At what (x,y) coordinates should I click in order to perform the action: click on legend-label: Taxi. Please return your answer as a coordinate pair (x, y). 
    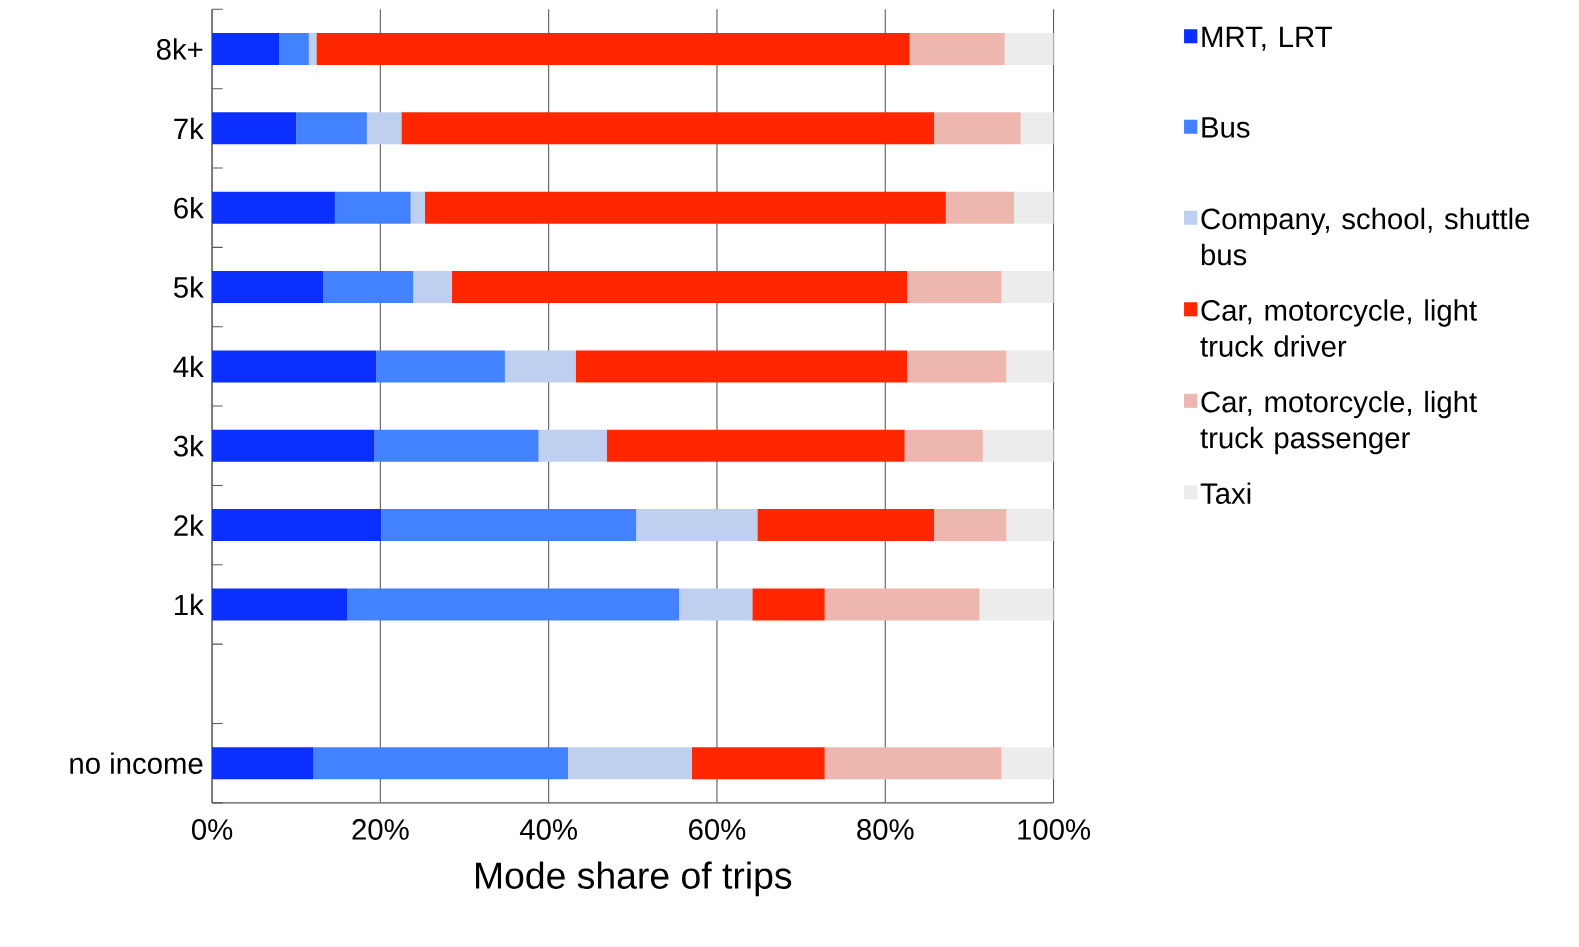
    Looking at the image, I should click on (1225, 493).